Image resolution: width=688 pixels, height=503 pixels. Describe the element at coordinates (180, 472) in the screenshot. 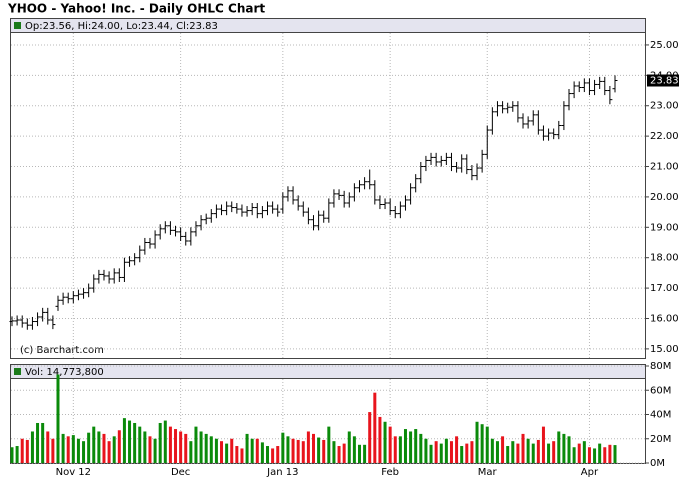

I see `x-tick-label: Dec` at that location.